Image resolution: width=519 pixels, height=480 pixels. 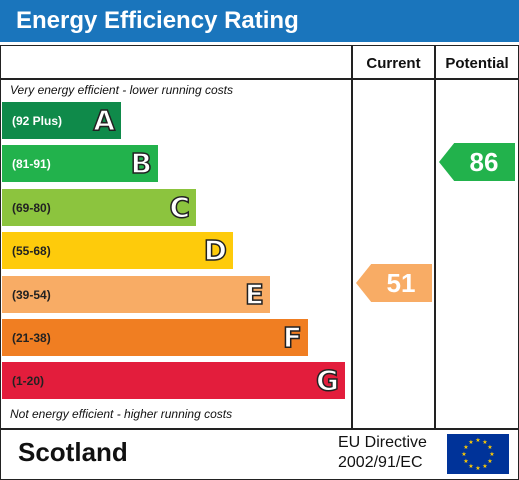 I want to click on band-f: (21-38) F, so click(x=155, y=337).